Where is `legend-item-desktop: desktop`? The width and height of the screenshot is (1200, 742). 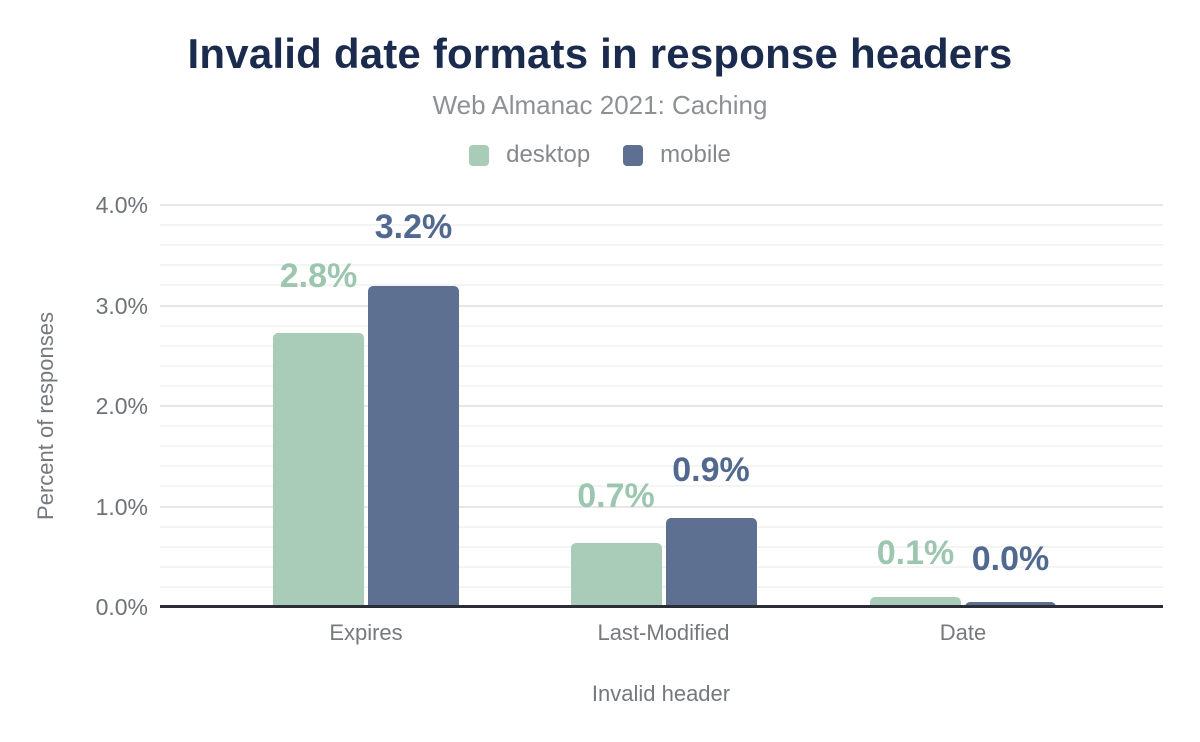 legend-item-desktop: desktop is located at coordinates (529, 155).